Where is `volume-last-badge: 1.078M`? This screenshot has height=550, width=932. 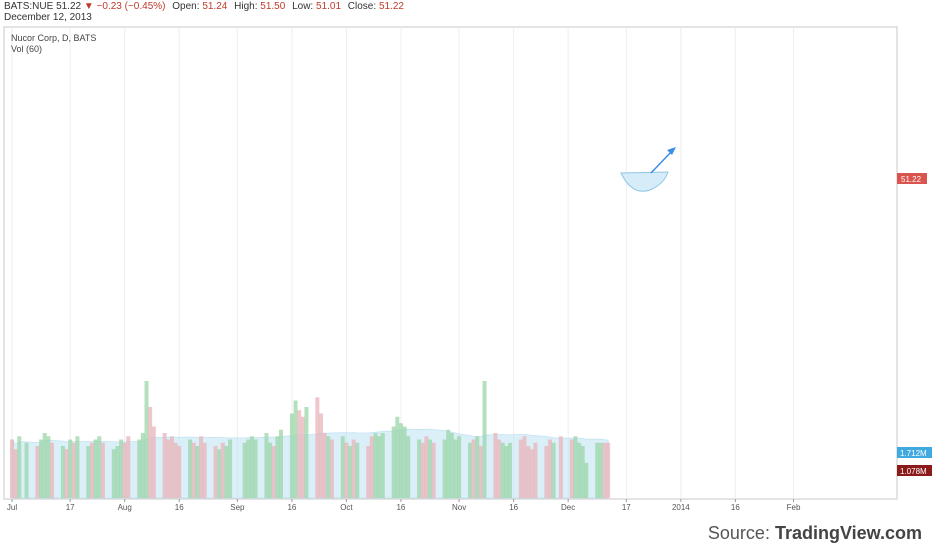 volume-last-badge: 1.078M is located at coordinates (914, 470).